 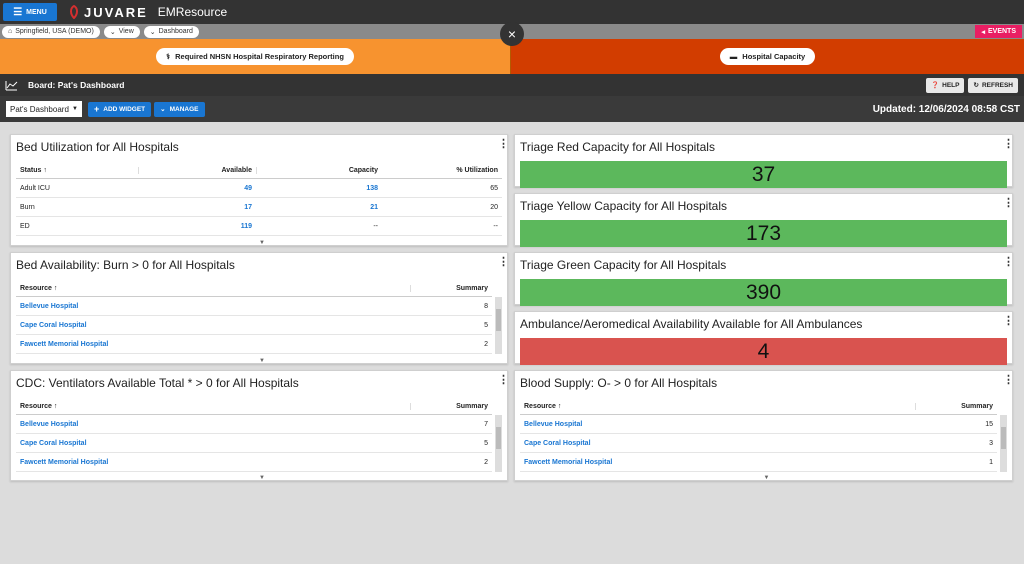 I want to click on column-header-capacity: Capacity, so click(x=319, y=170).